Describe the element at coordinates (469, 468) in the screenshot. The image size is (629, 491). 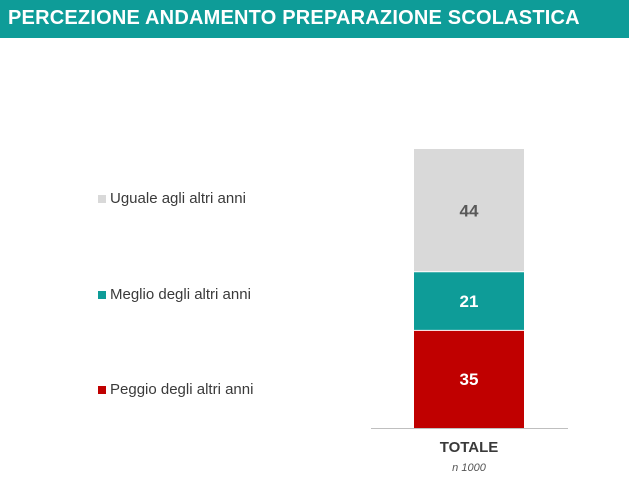
I see `sample-size-label: n 1000` at that location.